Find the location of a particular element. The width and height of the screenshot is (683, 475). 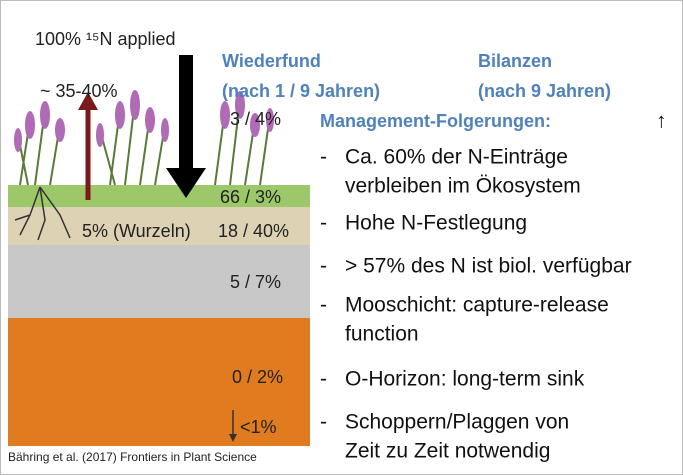

heather-plants is located at coordinates (144, 142).